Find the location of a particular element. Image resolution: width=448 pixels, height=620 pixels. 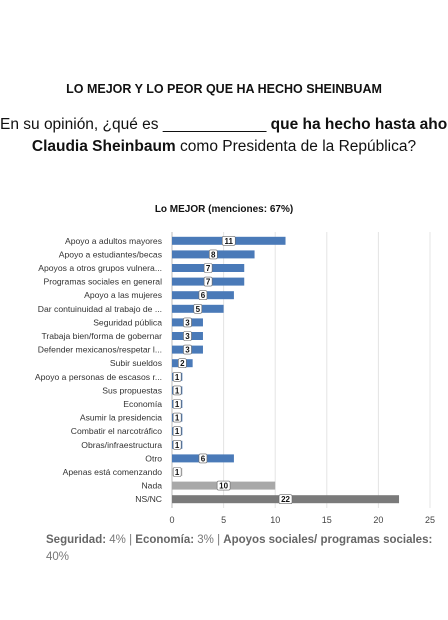

category-label: Economía is located at coordinates (142, 404).